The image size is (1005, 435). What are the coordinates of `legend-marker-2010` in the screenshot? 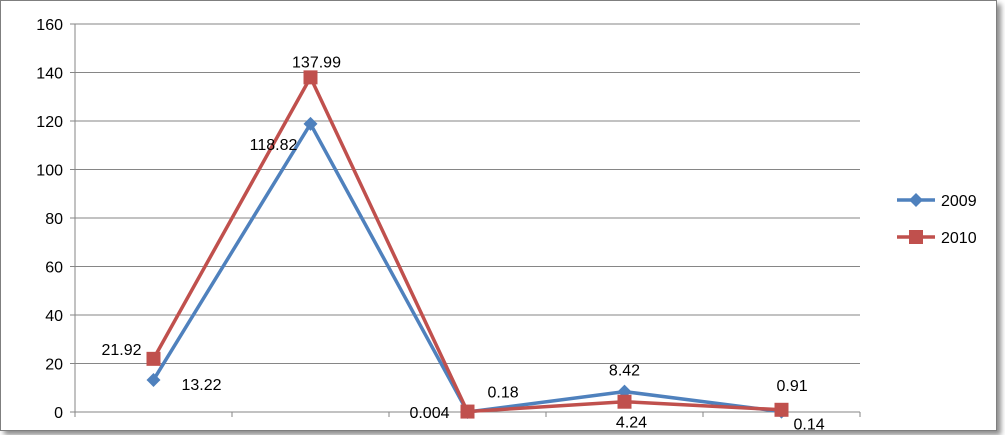 It's located at (916, 237).